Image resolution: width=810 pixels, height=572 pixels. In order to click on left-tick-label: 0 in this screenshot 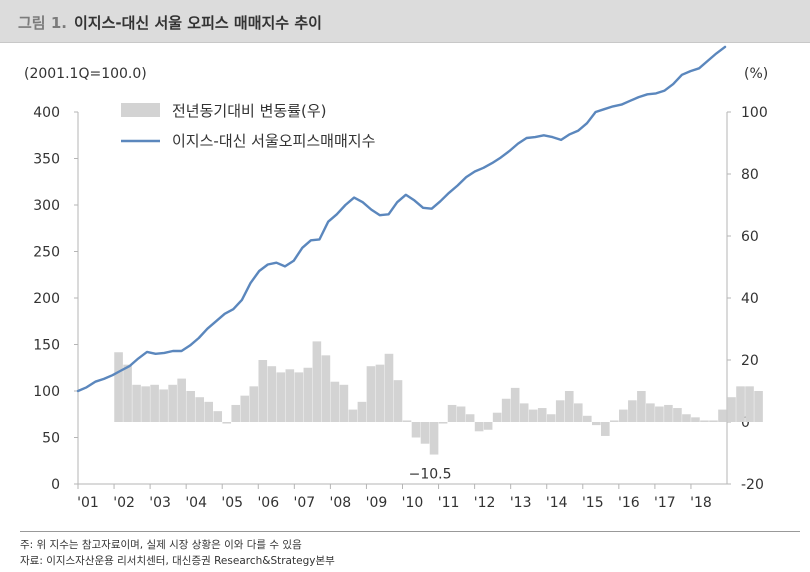, I will do `click(55, 485)`.